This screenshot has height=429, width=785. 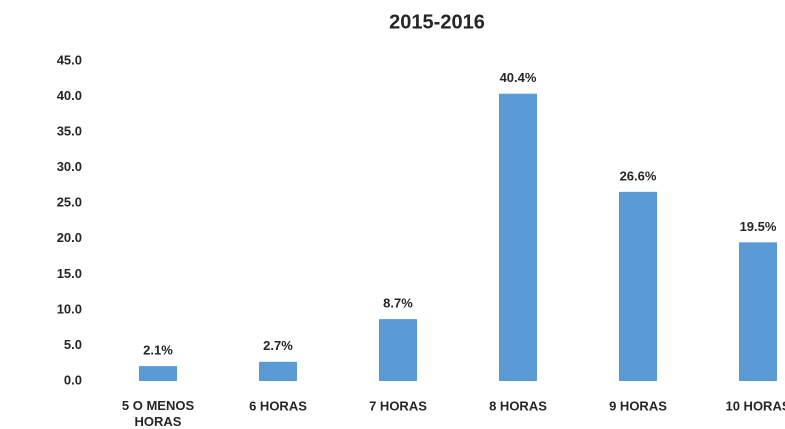 What do you see at coordinates (437, 22) in the screenshot?
I see `chart-title: 2015-2016` at bounding box center [437, 22].